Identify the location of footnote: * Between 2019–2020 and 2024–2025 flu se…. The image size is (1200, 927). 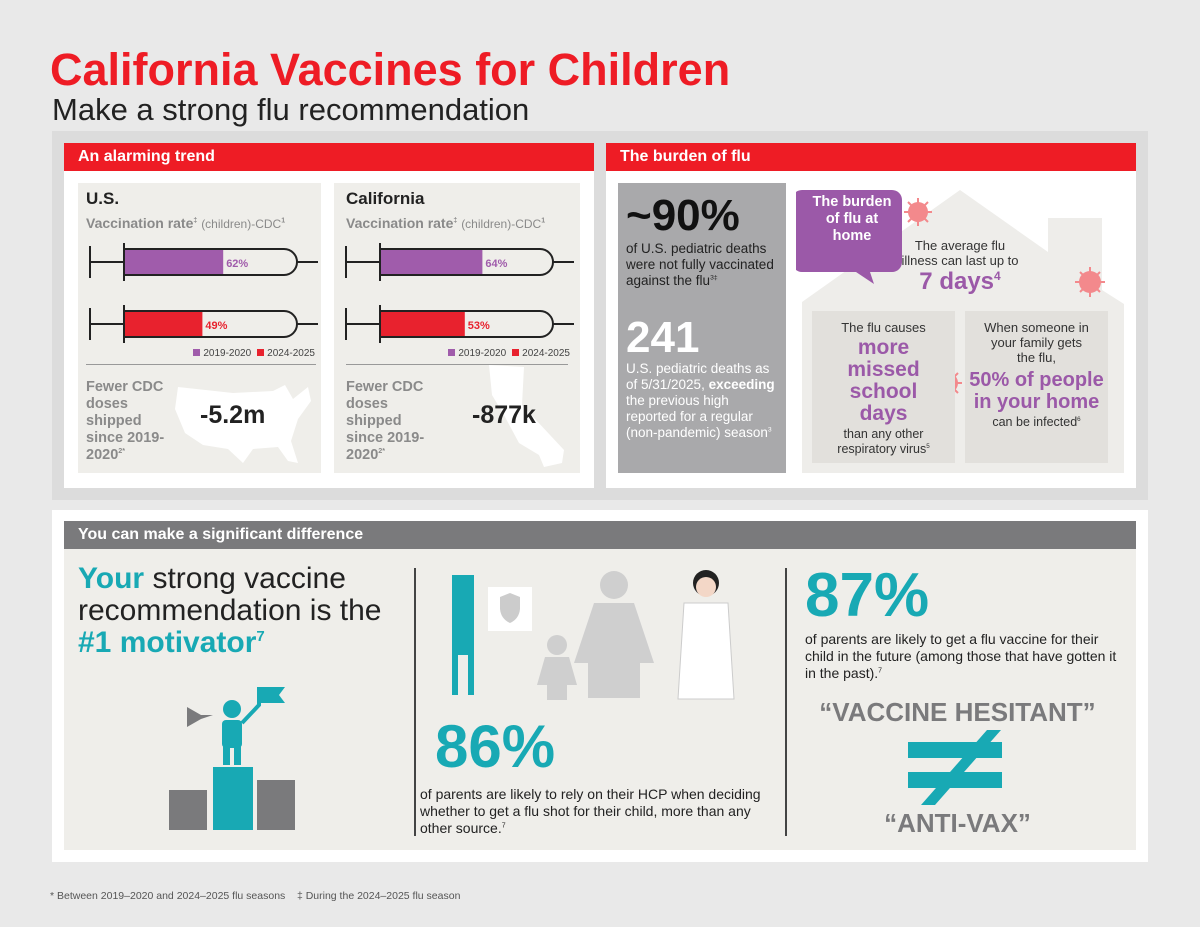
(168, 896).